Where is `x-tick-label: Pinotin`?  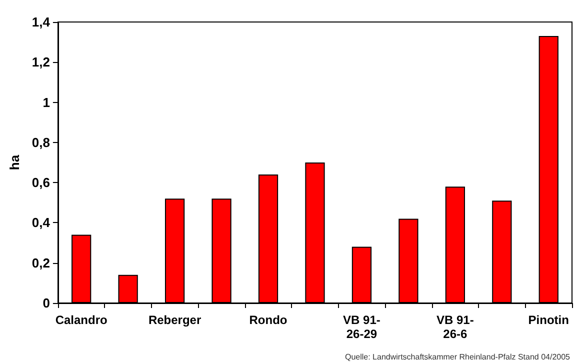
x-tick-label: Pinotin is located at coordinates (548, 320).